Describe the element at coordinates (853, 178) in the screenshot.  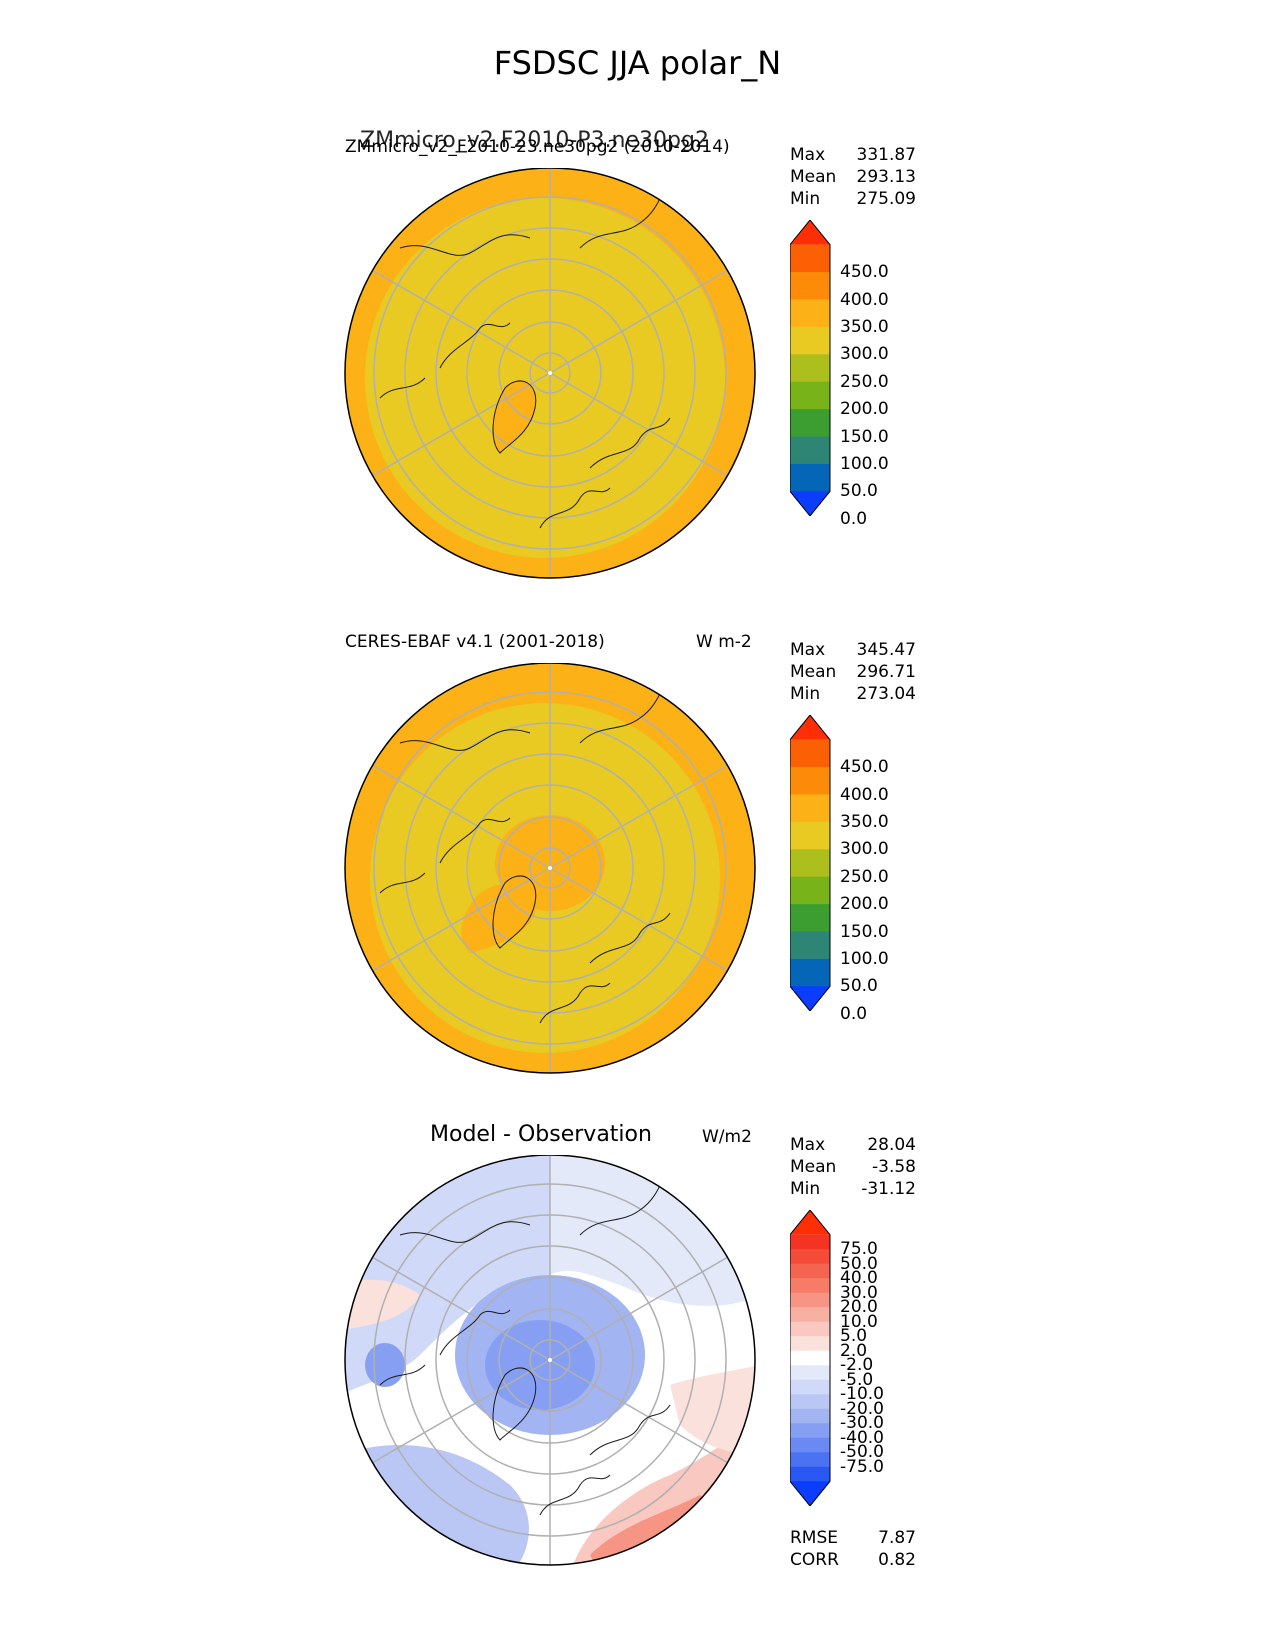
I see `stat-mean: Mean 293.13` at that location.